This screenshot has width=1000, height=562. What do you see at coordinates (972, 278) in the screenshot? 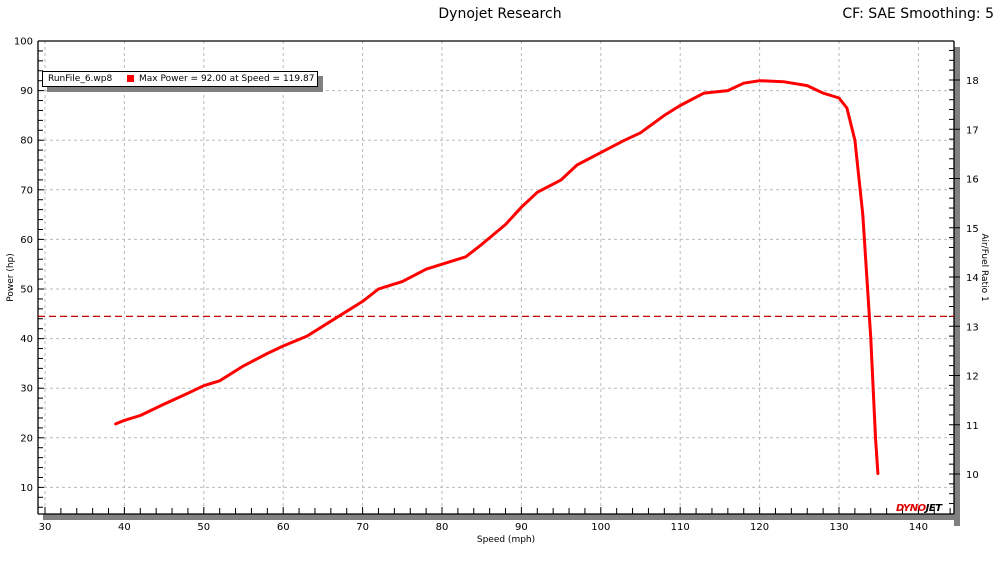
I see `svg-text: 14` at bounding box center [972, 278].